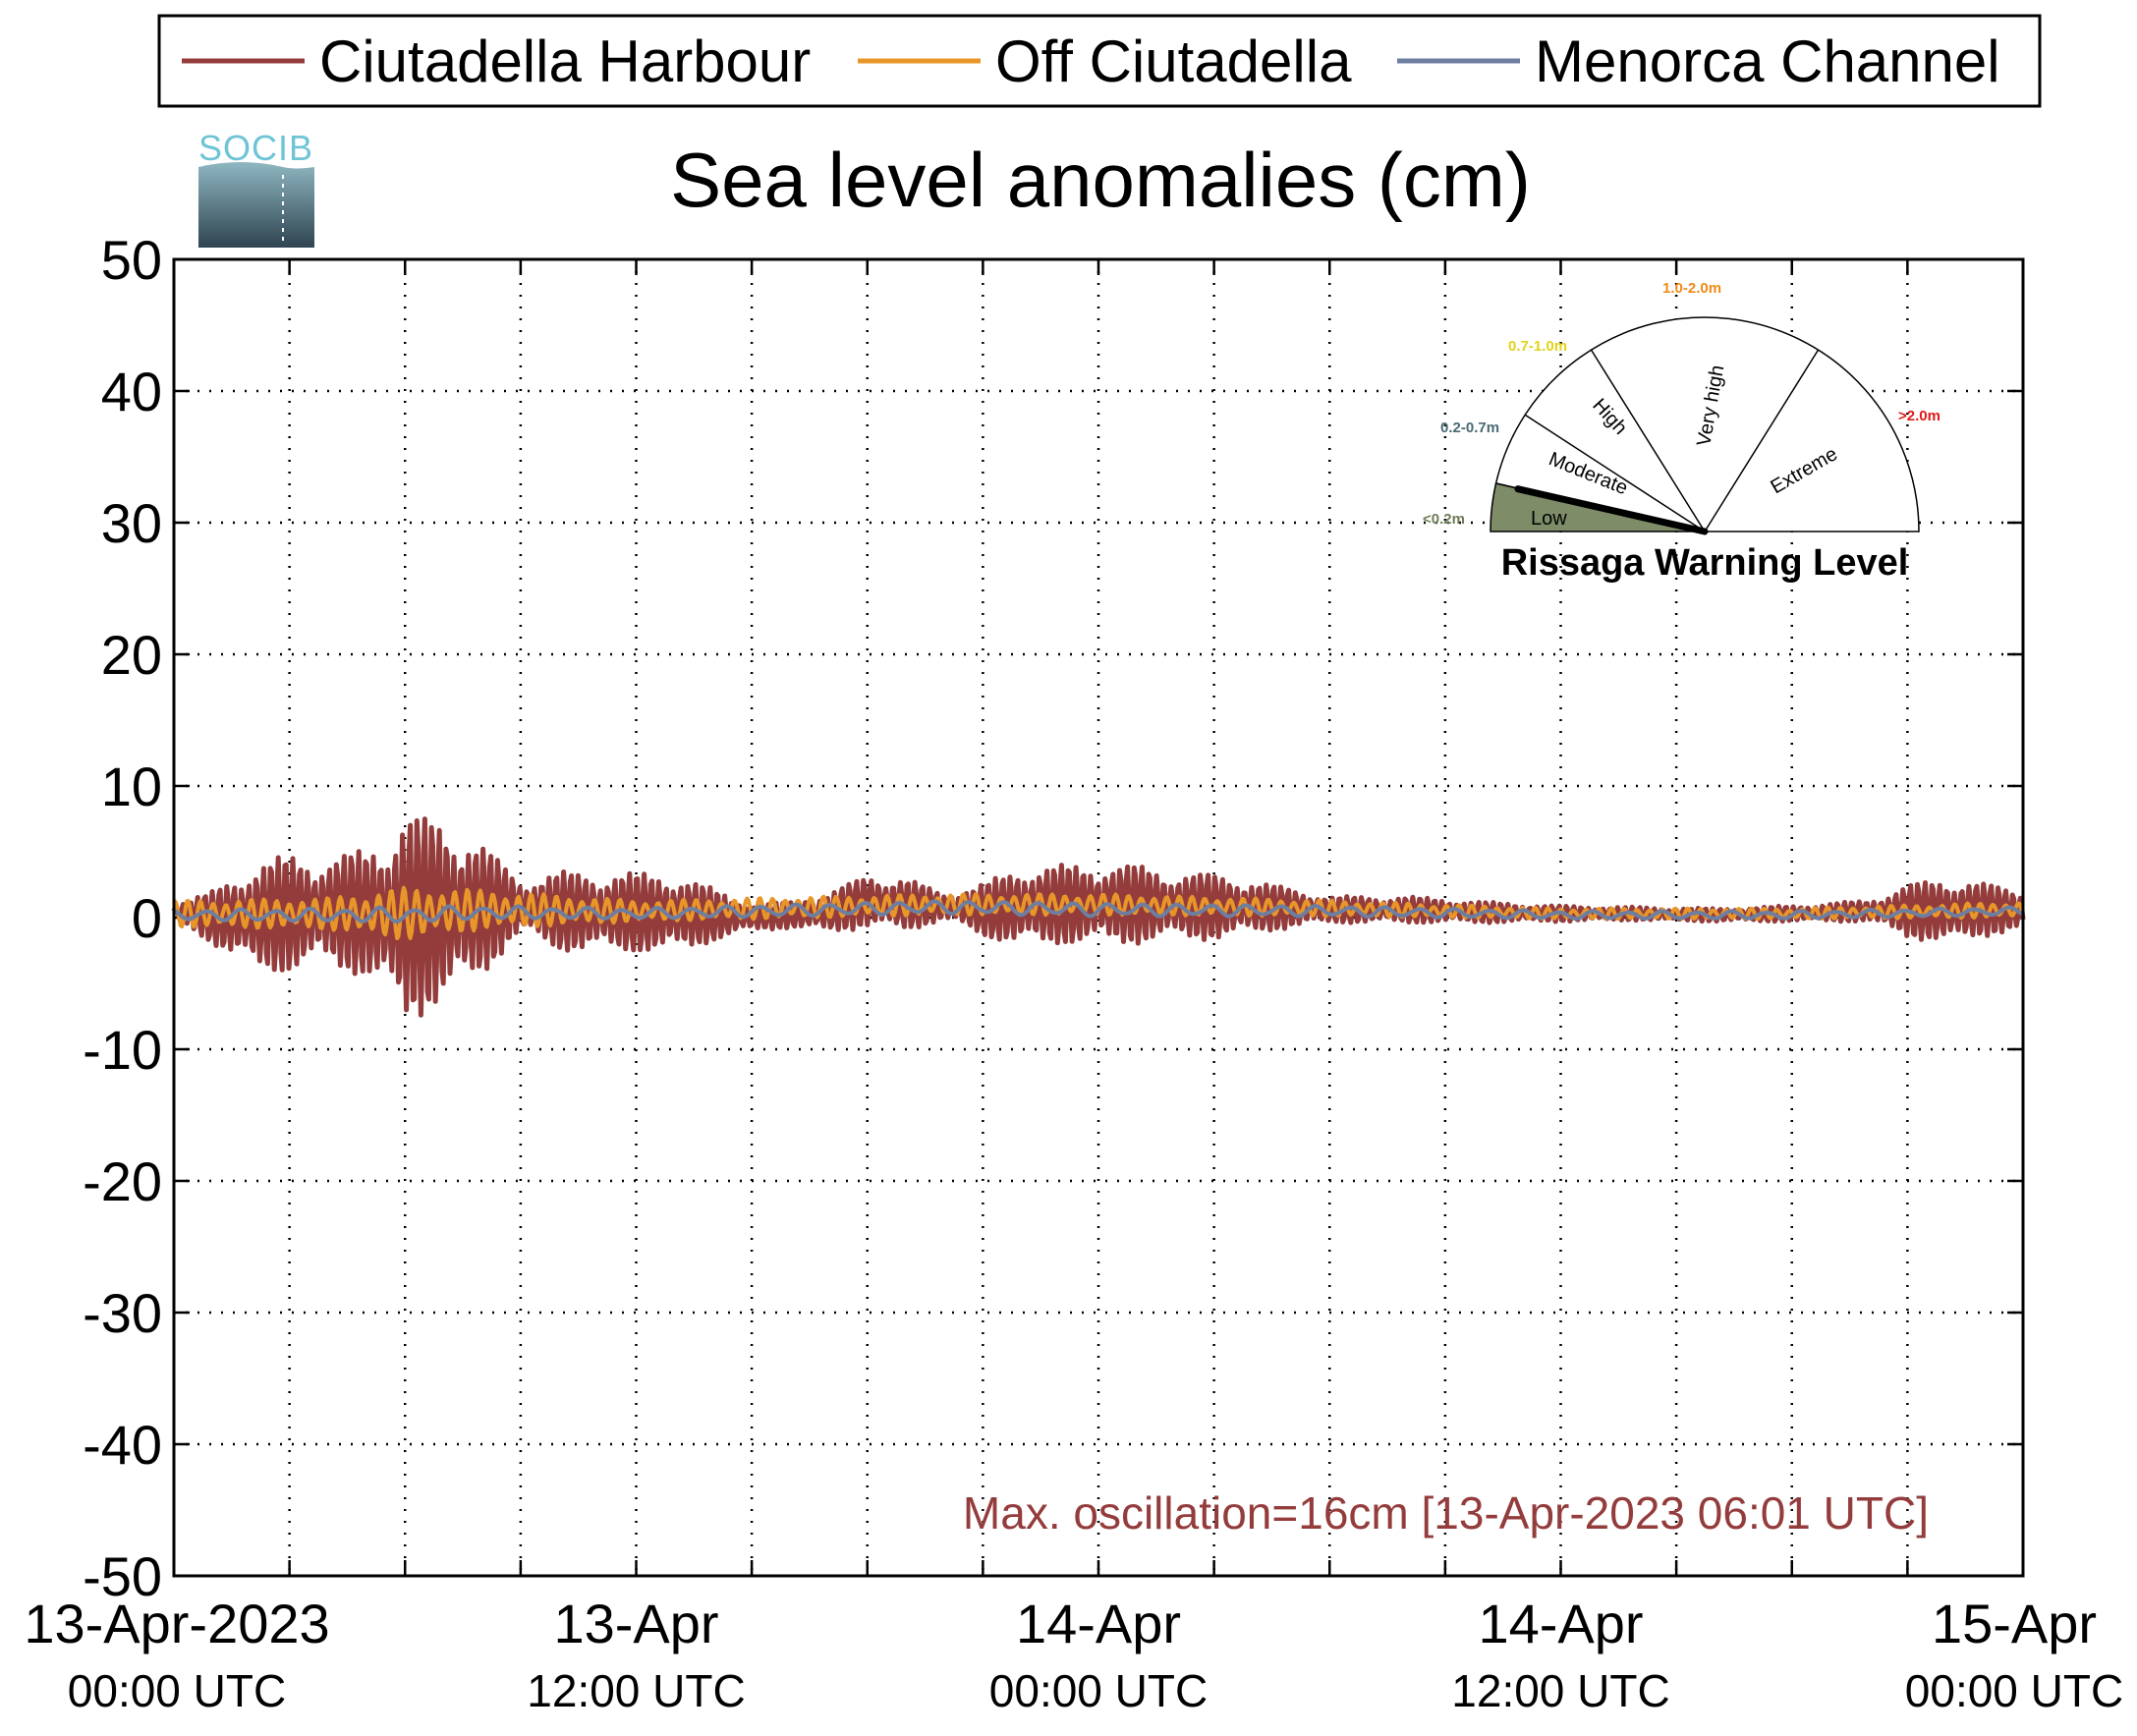  Describe the element at coordinates (255, 148) in the screenshot. I see `logo-text: SOCIB` at that location.